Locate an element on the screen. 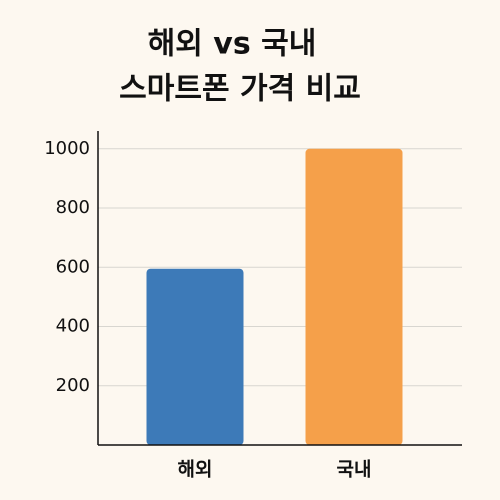  y-tick-label: 600 is located at coordinates (73, 266).